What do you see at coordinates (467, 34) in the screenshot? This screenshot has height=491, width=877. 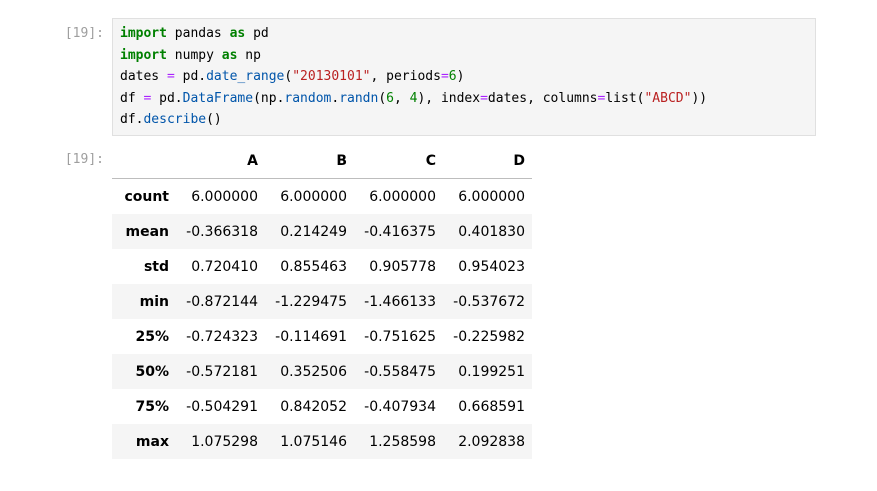 I see `code-line: import pandas as pd` at bounding box center [467, 34].